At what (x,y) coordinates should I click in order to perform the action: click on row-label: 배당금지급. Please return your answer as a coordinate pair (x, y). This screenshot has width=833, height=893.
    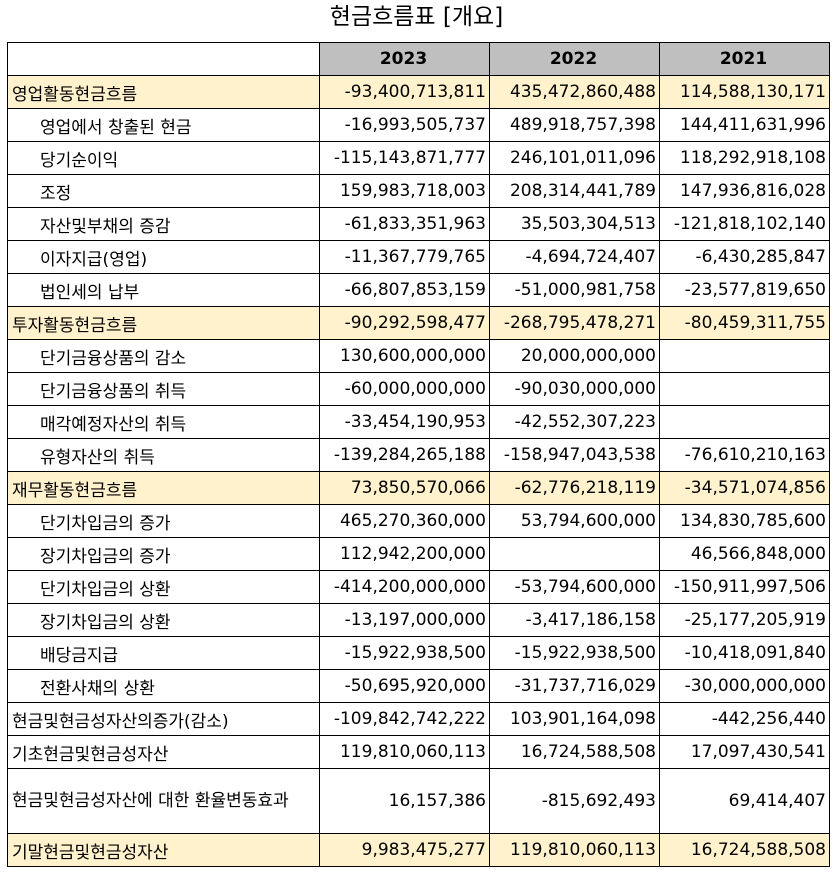
    Looking at the image, I should click on (163, 653).